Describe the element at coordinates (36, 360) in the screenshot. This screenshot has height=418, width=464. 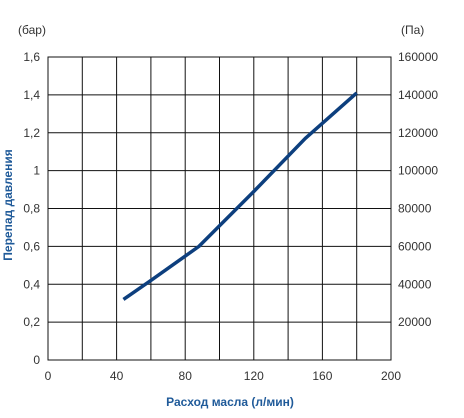
I see `y-tick-label-0: 0` at that location.